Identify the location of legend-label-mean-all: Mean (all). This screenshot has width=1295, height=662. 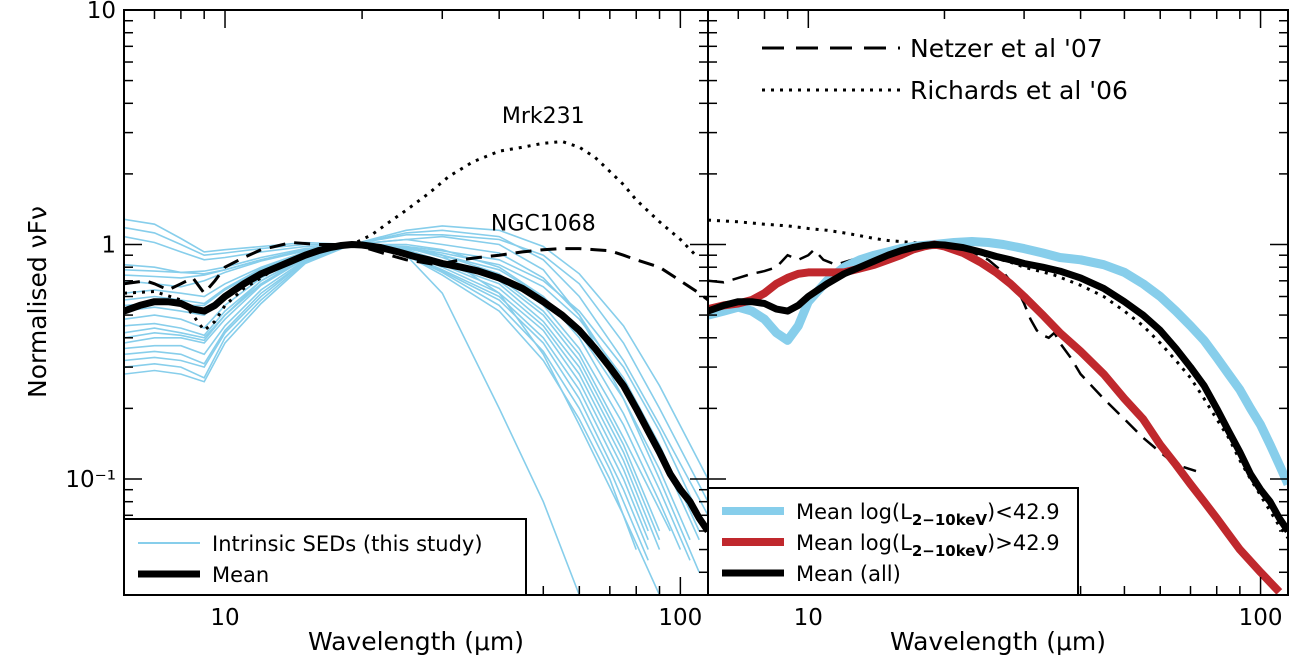
(848, 574).